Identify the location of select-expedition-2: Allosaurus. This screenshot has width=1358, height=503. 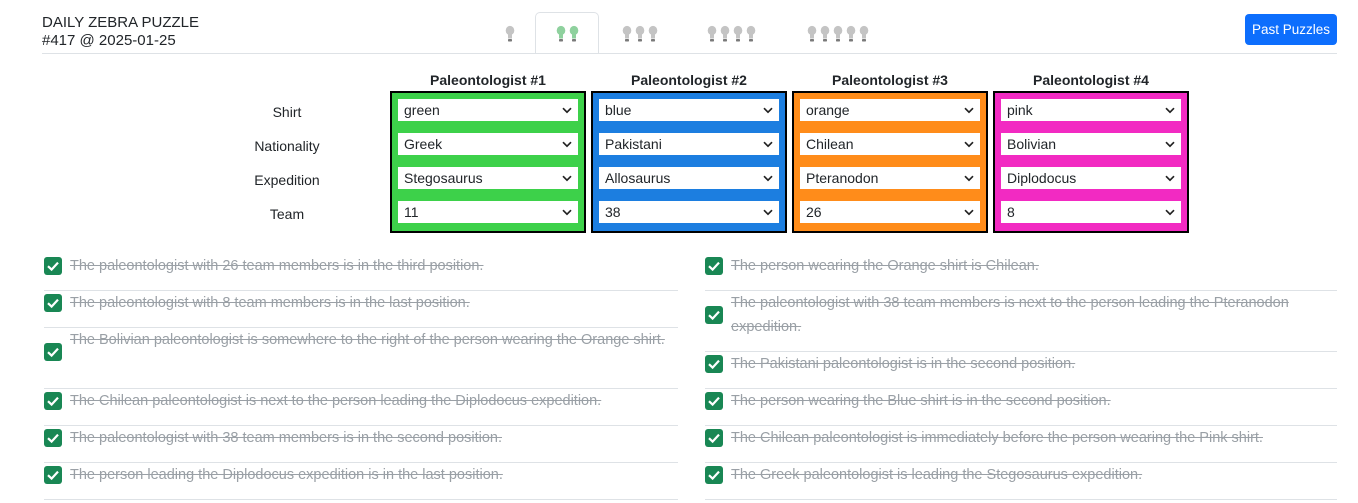
(689, 178).